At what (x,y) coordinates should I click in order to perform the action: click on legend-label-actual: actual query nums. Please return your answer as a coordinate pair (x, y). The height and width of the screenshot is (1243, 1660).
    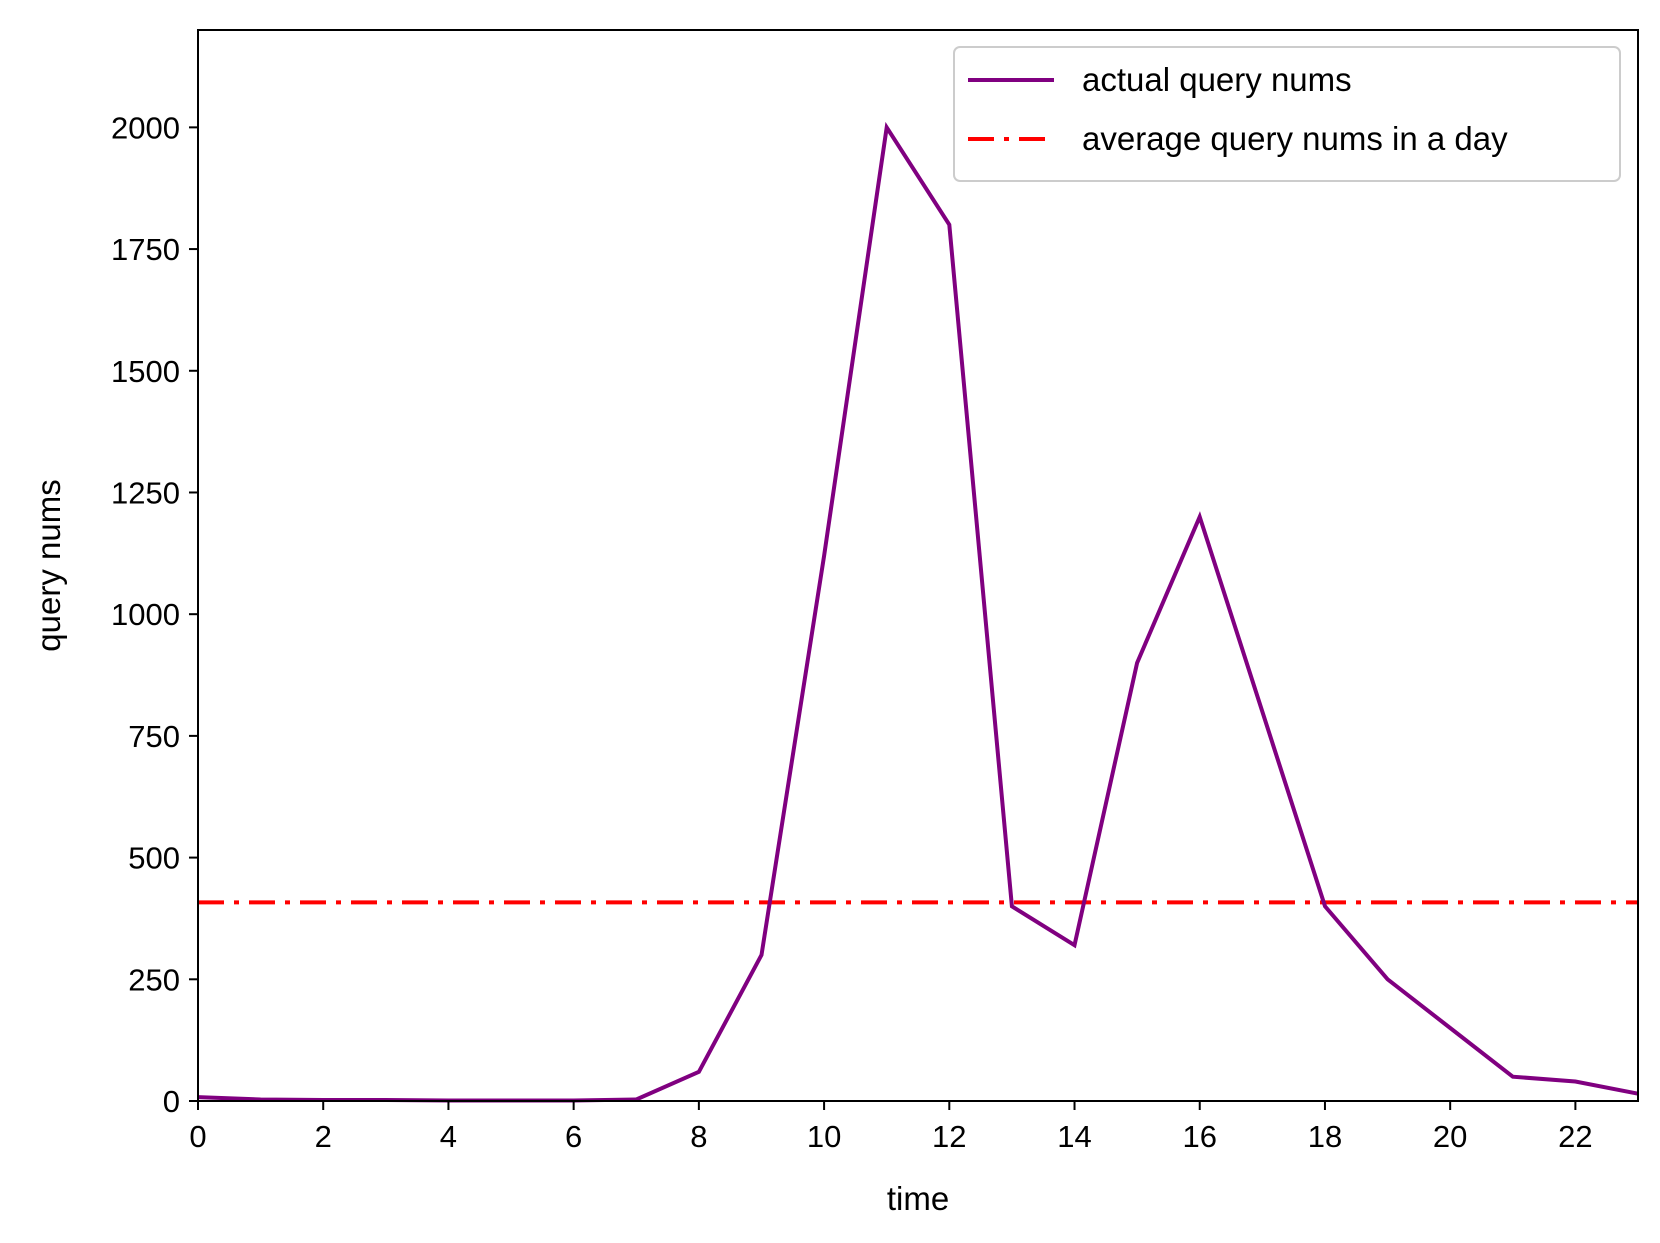
    Looking at the image, I should click on (1217, 79).